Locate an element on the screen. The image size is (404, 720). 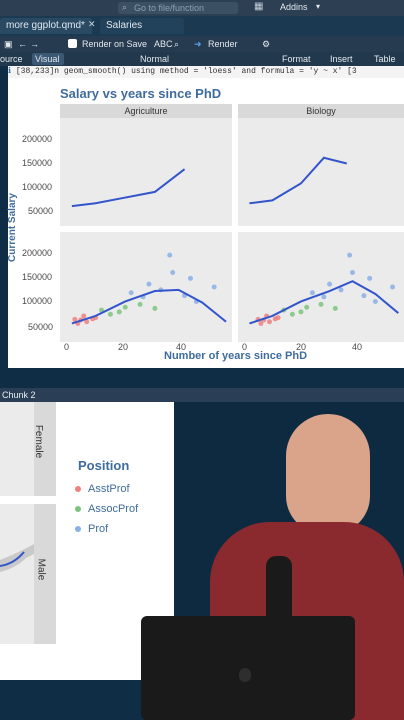
normal-style-select: Normal is located at coordinates (155, 59).